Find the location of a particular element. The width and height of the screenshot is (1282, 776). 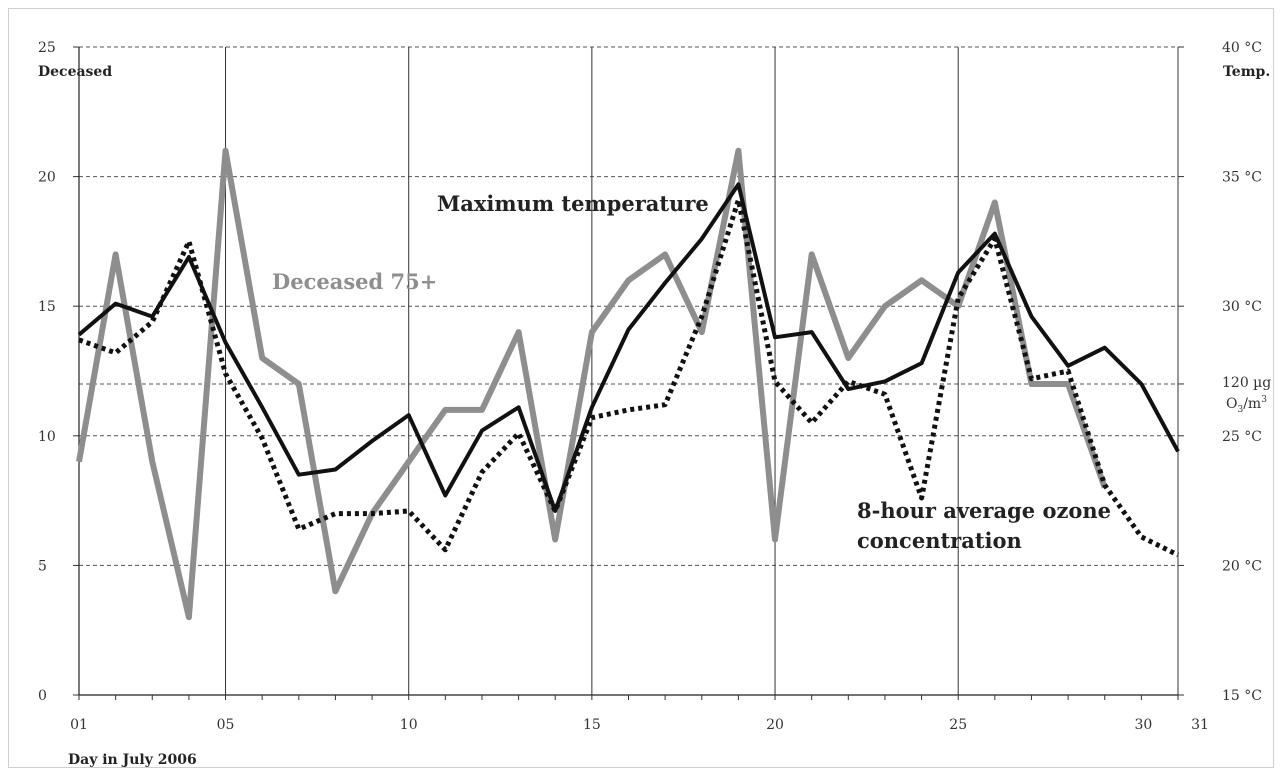

left-axis-title: Deceased is located at coordinates (75, 72).